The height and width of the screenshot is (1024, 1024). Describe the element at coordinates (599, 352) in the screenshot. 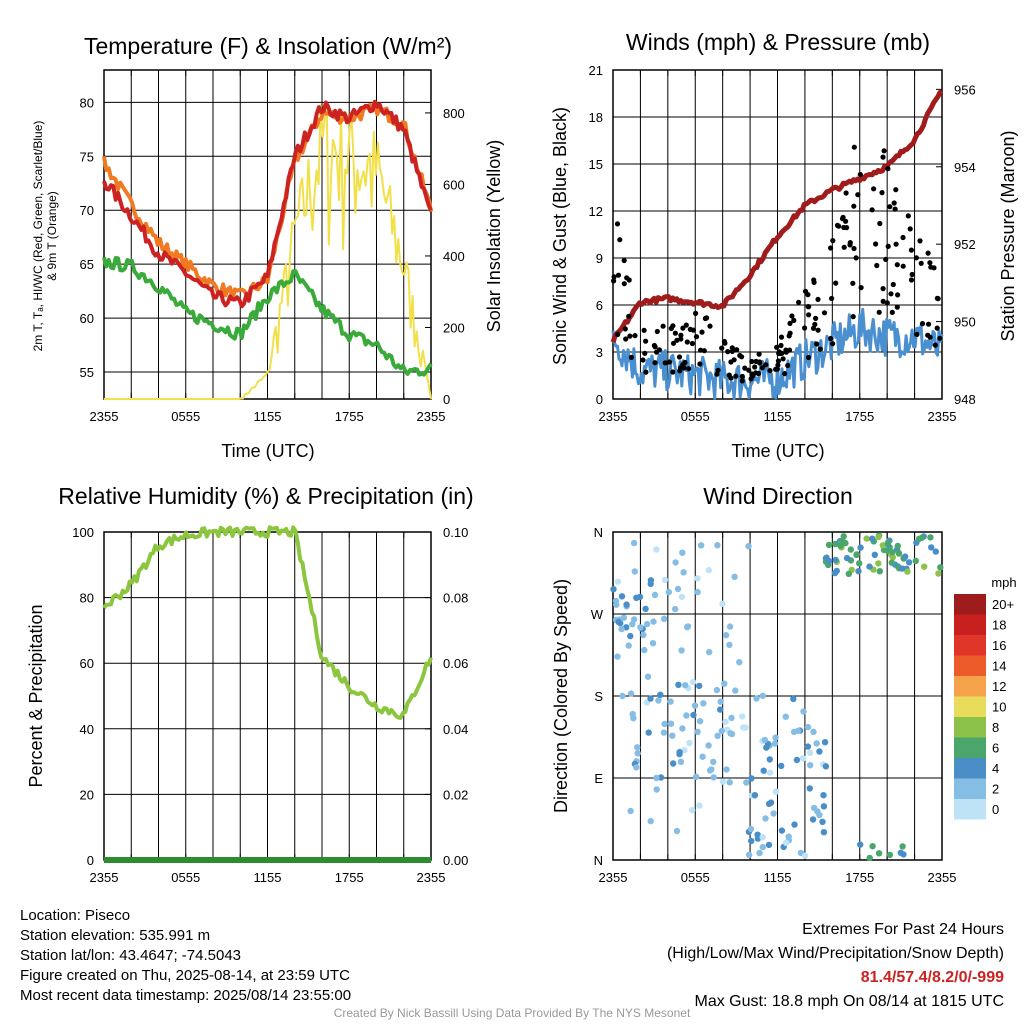

I see `y-tick-label: 3` at that location.